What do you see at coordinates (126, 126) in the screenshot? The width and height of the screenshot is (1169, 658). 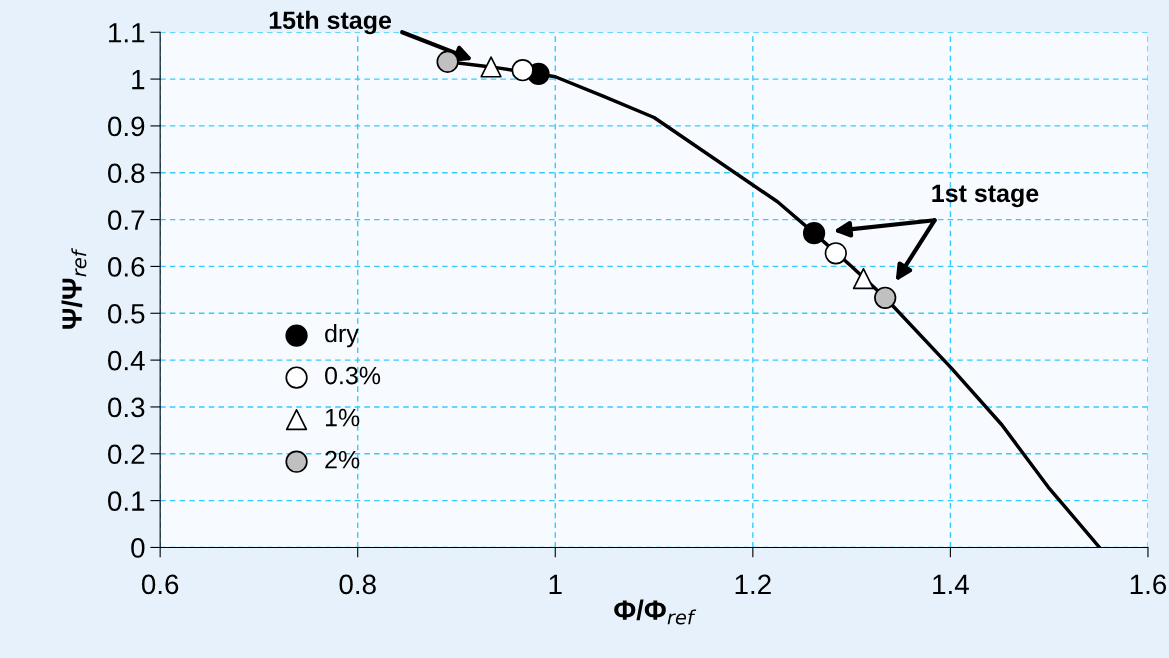 I see `y-tick-label: 0.9` at bounding box center [126, 126].